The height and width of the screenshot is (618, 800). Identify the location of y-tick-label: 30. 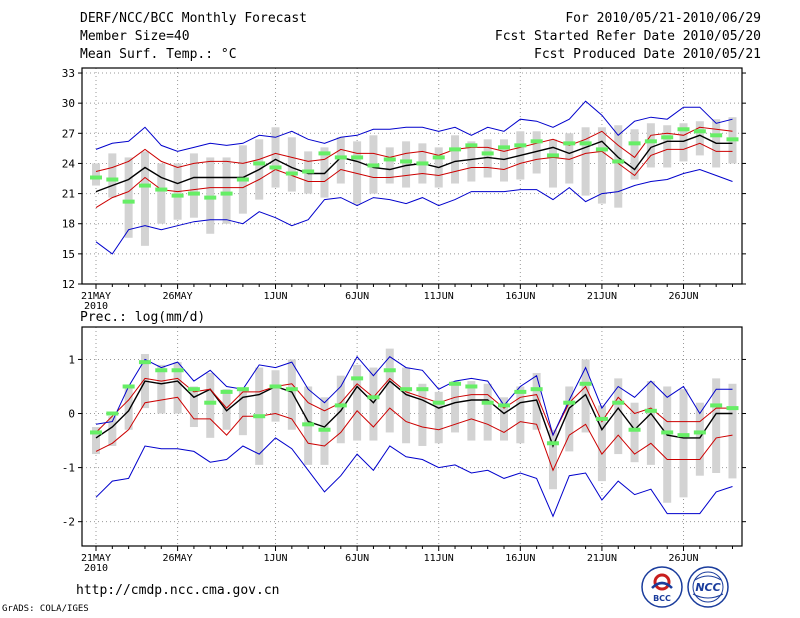
(68, 103).